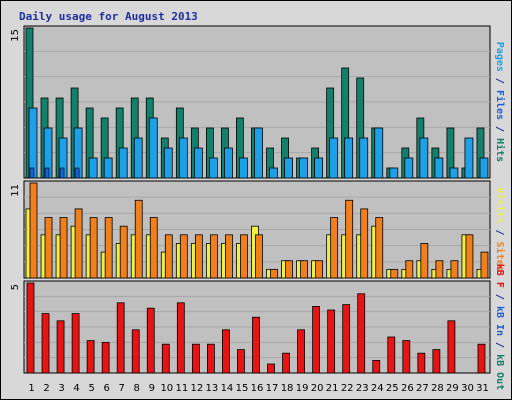 The width and height of the screenshot is (512, 400). What do you see at coordinates (362, 388) in the screenshot?
I see `x-tick-label: 23` at bounding box center [362, 388].